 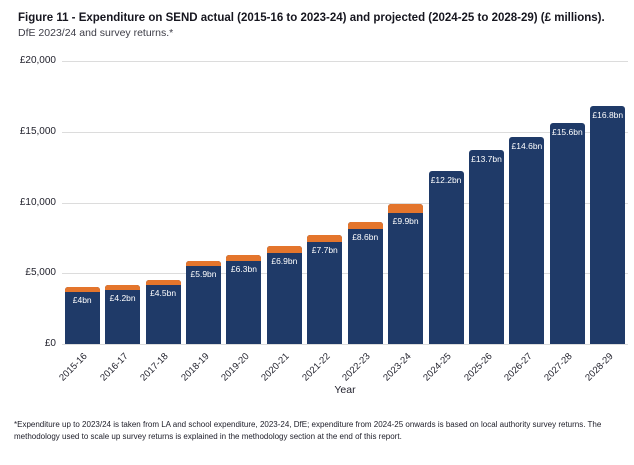 I want to click on x-tick-label: 2026-27, so click(x=518, y=367).